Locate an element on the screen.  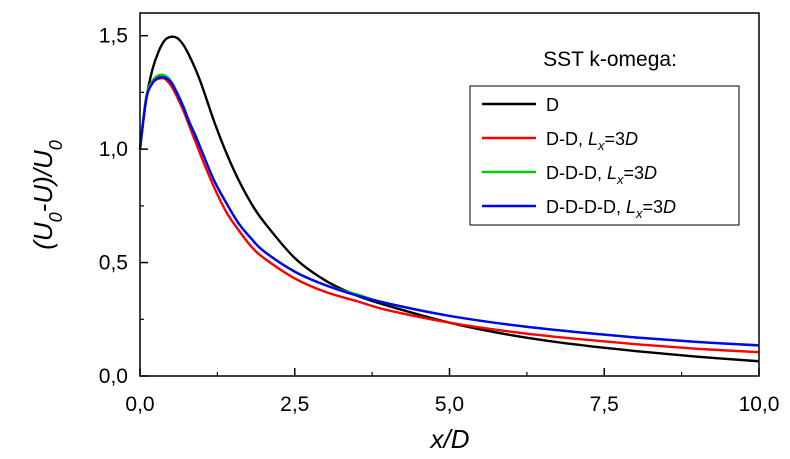
y-tick-label: 0,5 is located at coordinates (113, 263).